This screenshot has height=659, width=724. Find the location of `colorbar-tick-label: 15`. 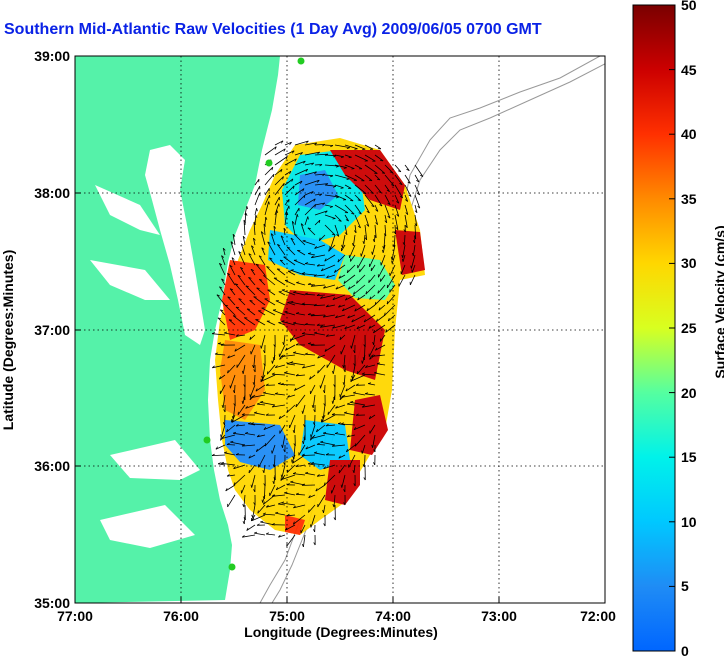

colorbar-tick-label: 15 is located at coordinates (689, 457).